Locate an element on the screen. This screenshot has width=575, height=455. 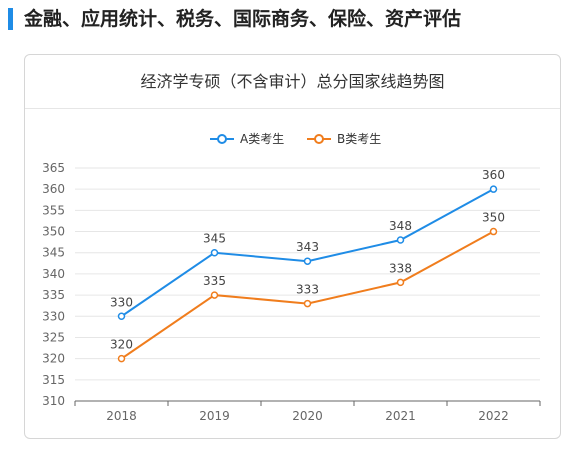
section-title: 金融、应用统计、税务、国际商务、保险、资产评估 is located at coordinates (243, 19).